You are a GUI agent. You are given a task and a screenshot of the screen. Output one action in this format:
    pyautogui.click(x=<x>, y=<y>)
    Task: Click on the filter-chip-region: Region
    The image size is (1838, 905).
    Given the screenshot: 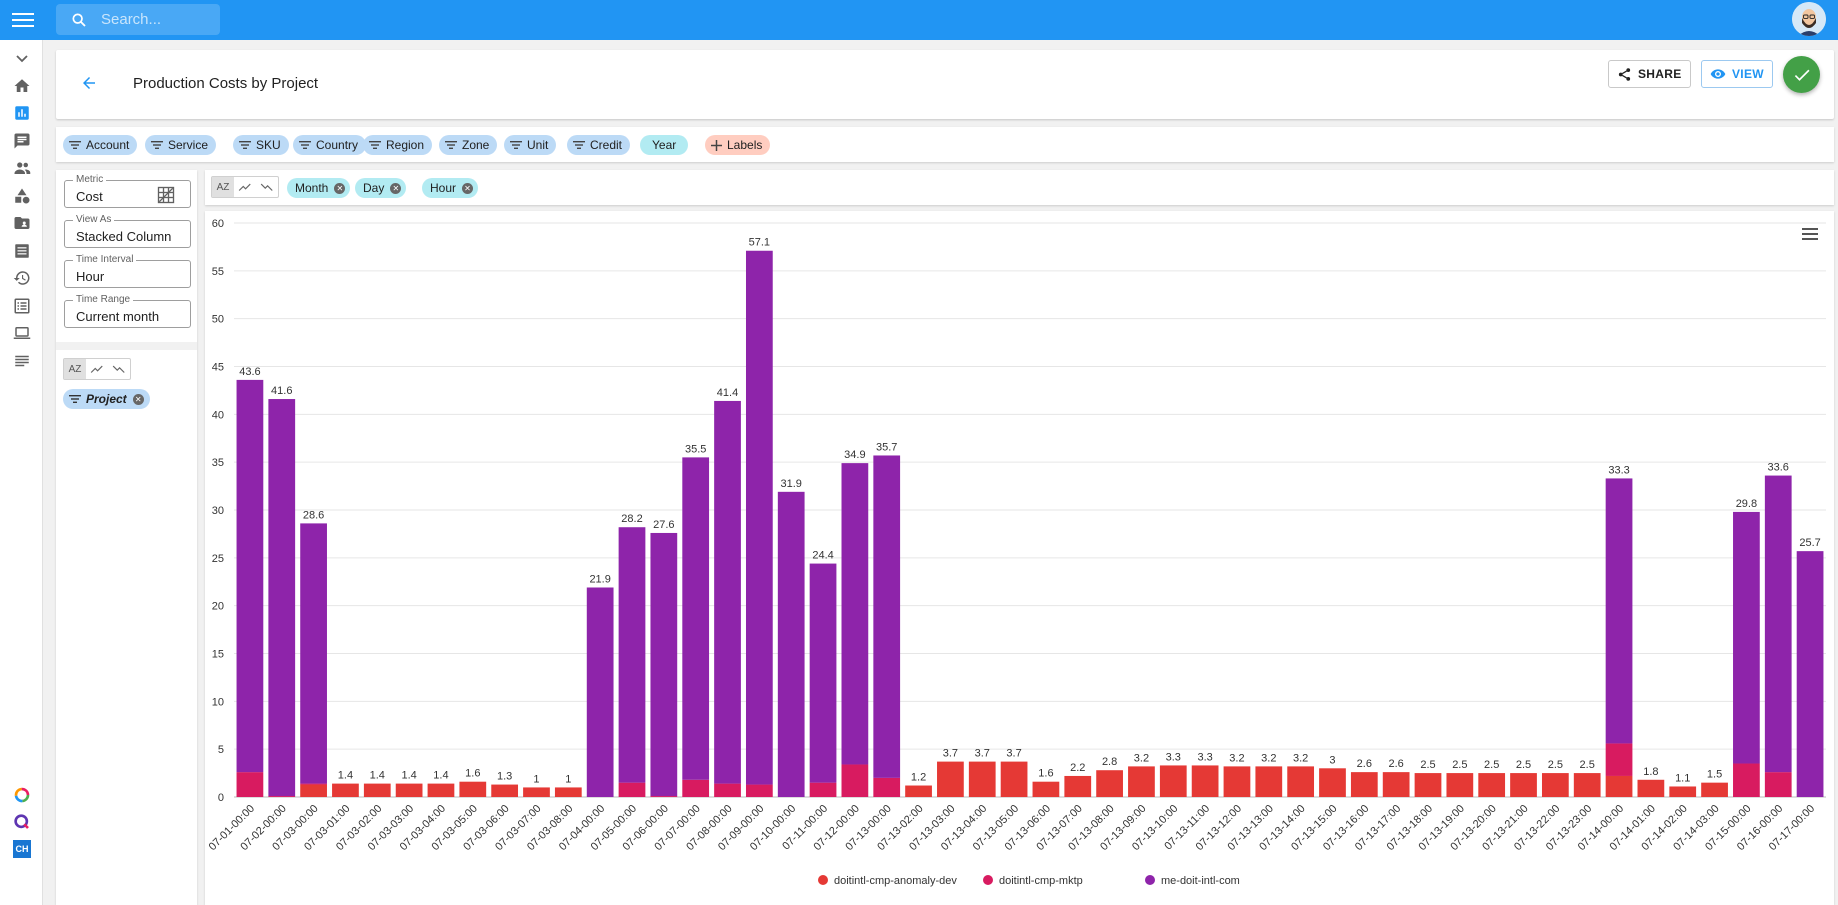 What is the action you would take?
    pyautogui.click(x=398, y=145)
    